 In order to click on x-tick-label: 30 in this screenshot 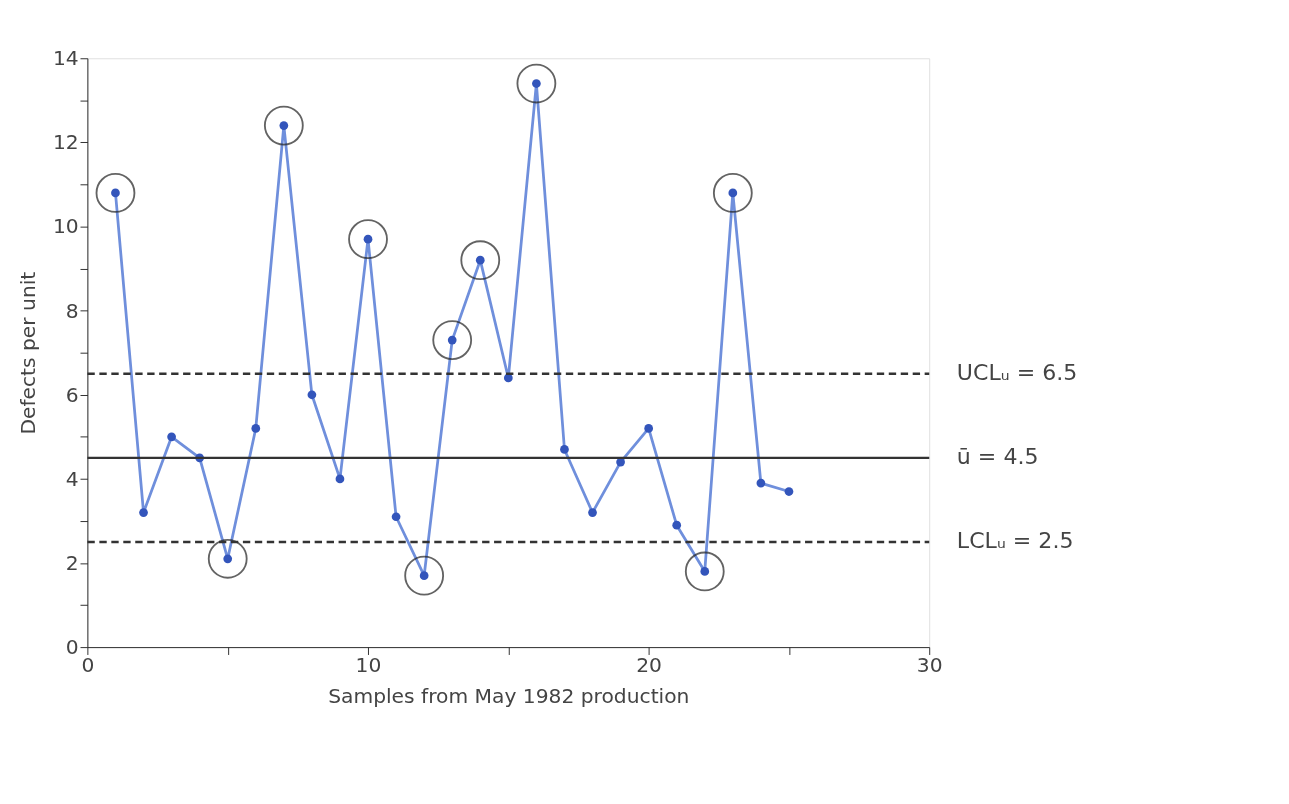, I will do `click(929, 665)`.